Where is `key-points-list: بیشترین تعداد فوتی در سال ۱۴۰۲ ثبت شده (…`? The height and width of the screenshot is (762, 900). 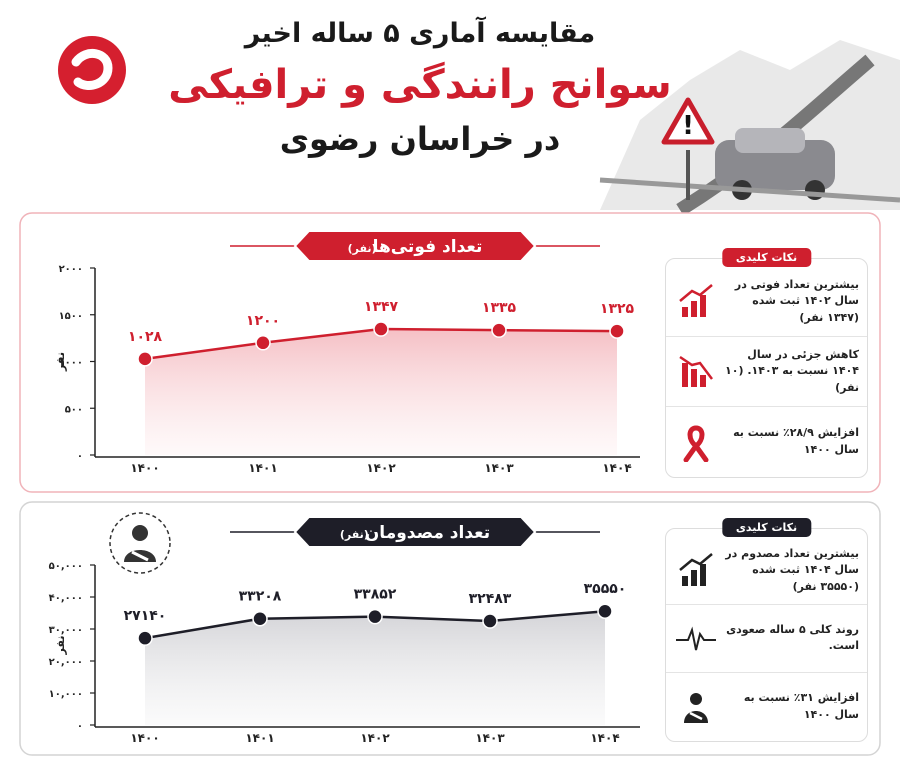
key-points-list: بیشترین تعداد فوتی در سال ۱۴۰۲ ثبت شده (… is located at coordinates (766, 368).